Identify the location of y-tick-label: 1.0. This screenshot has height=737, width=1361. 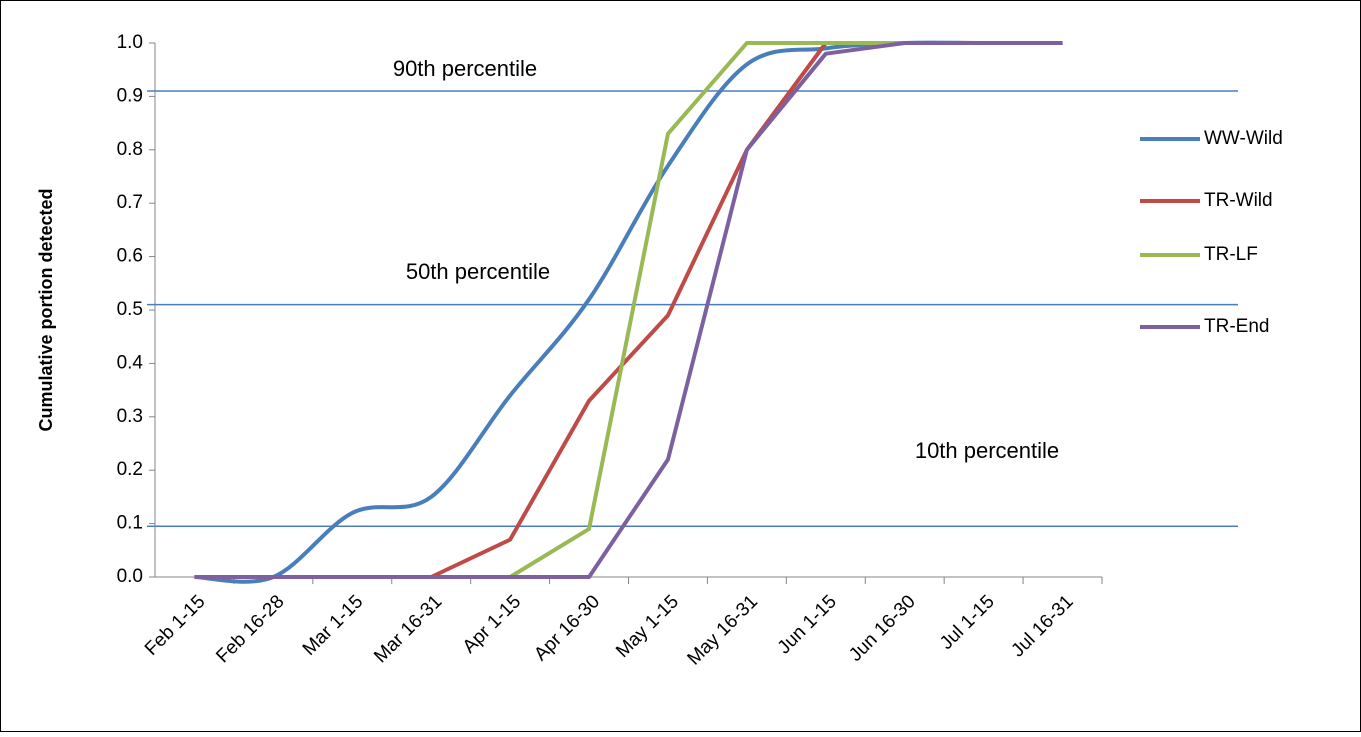
(130, 42).